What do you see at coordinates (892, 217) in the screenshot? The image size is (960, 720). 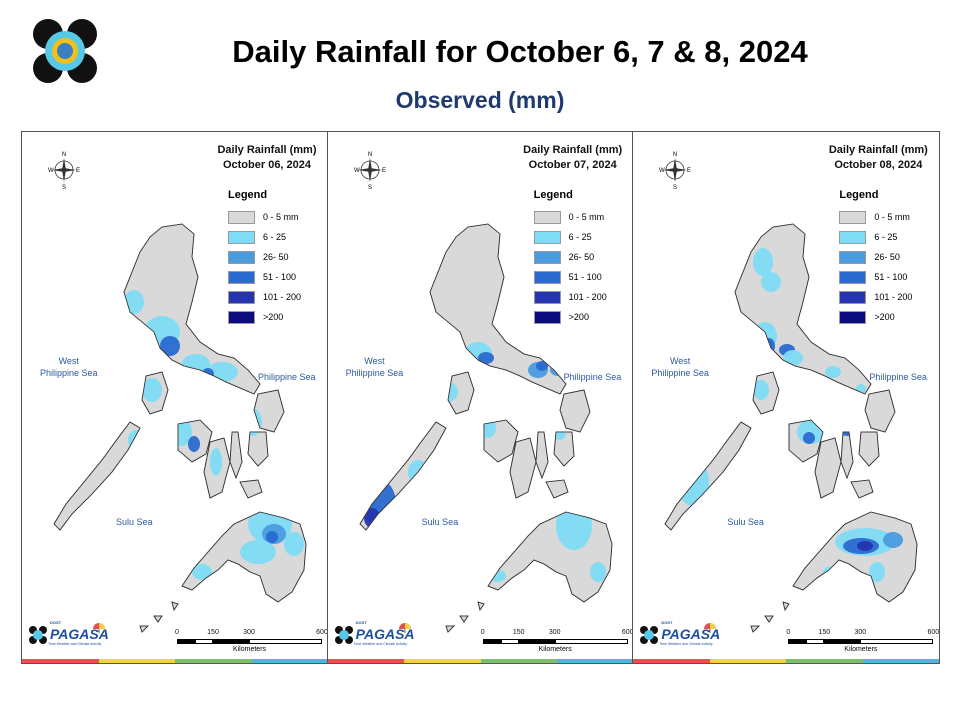 I see `legend-label: 0 - 5 mm` at bounding box center [892, 217].